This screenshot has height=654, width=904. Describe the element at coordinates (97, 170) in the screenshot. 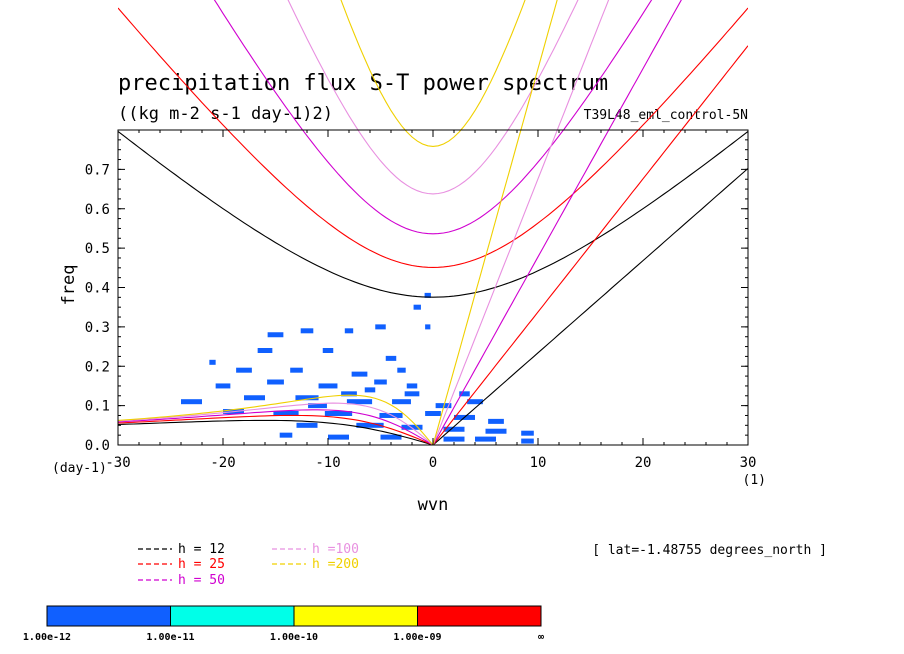

I see `y-tick-label: 0.7` at that location.